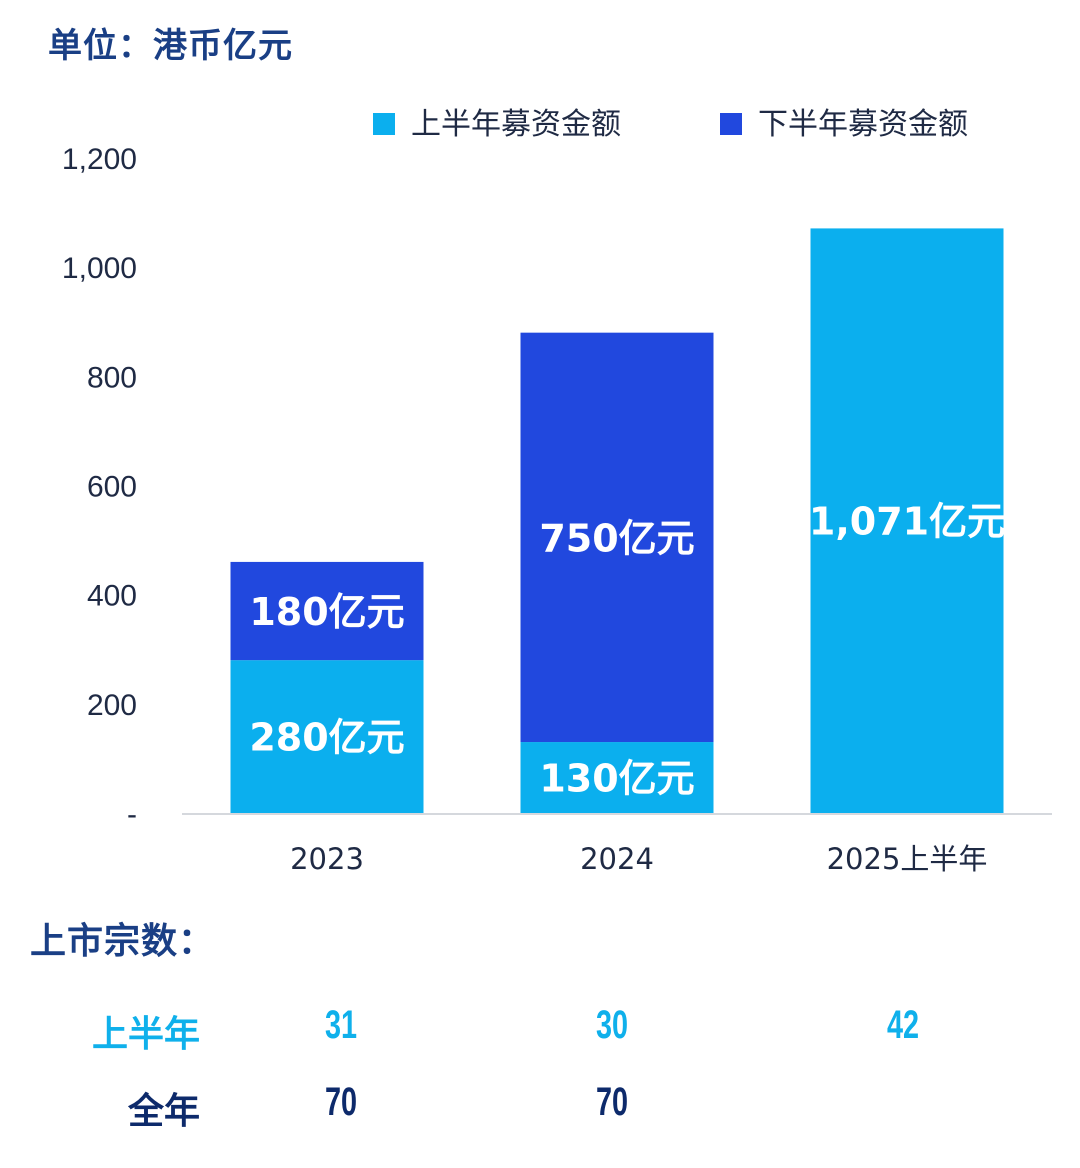  I want to click on bar-h1-2024, so click(617, 777).